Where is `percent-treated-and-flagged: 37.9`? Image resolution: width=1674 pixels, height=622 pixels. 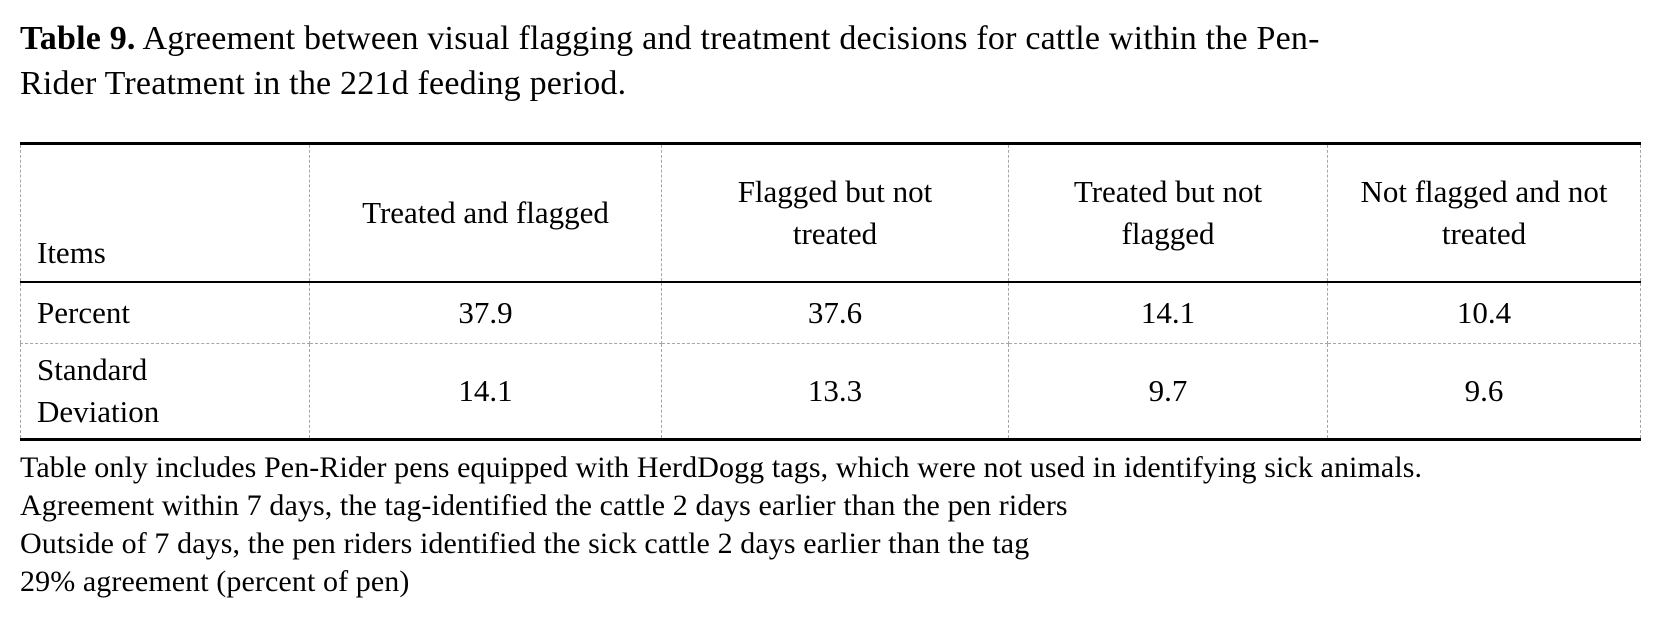
percent-treated-and-flagged: 37.9 is located at coordinates (485, 312).